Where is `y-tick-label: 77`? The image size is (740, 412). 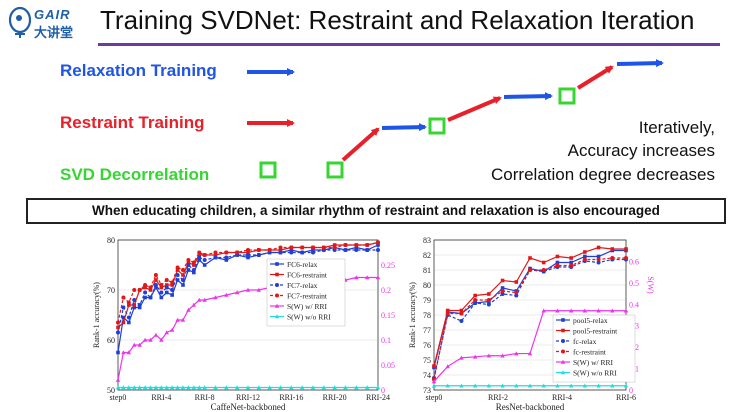
y-tick-label: 77 is located at coordinates (427, 330).